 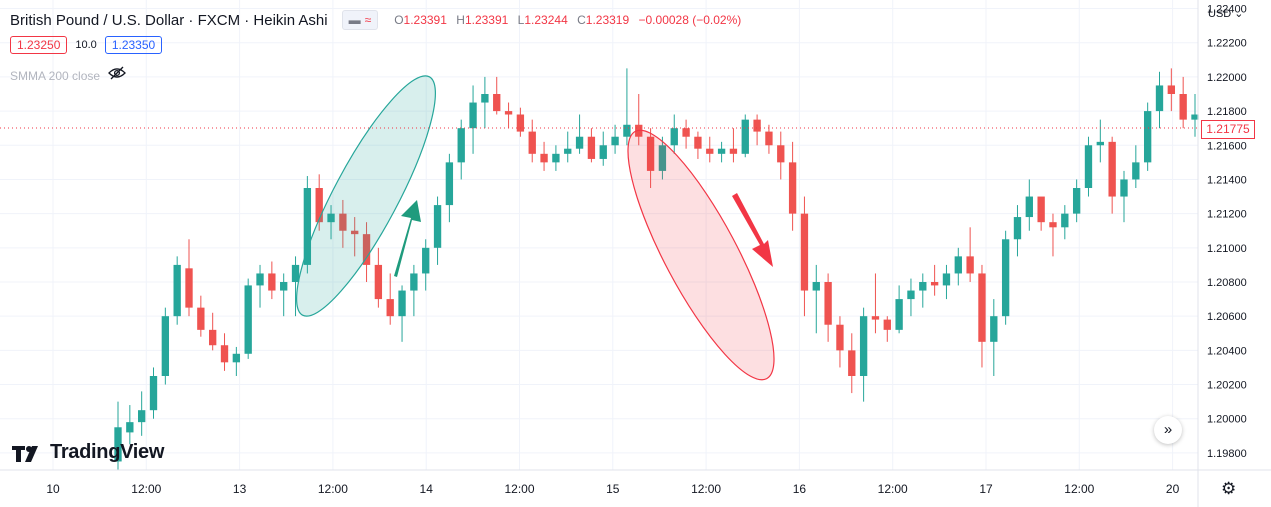 What do you see at coordinates (86, 45) in the screenshot?
I see `spread-value: 10.0` at bounding box center [86, 45].